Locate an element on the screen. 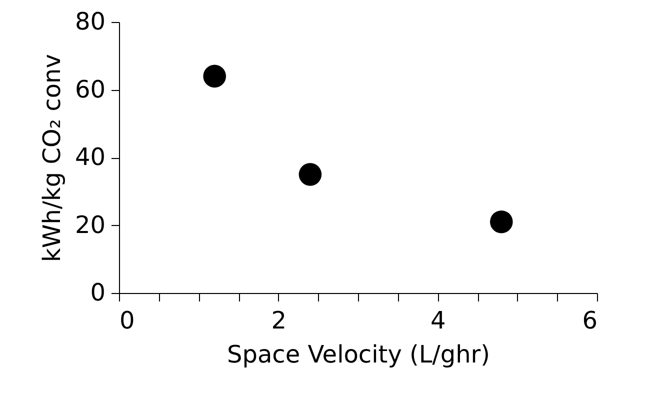 The width and height of the screenshot is (651, 414). x-tick-label: 6 is located at coordinates (590, 320).